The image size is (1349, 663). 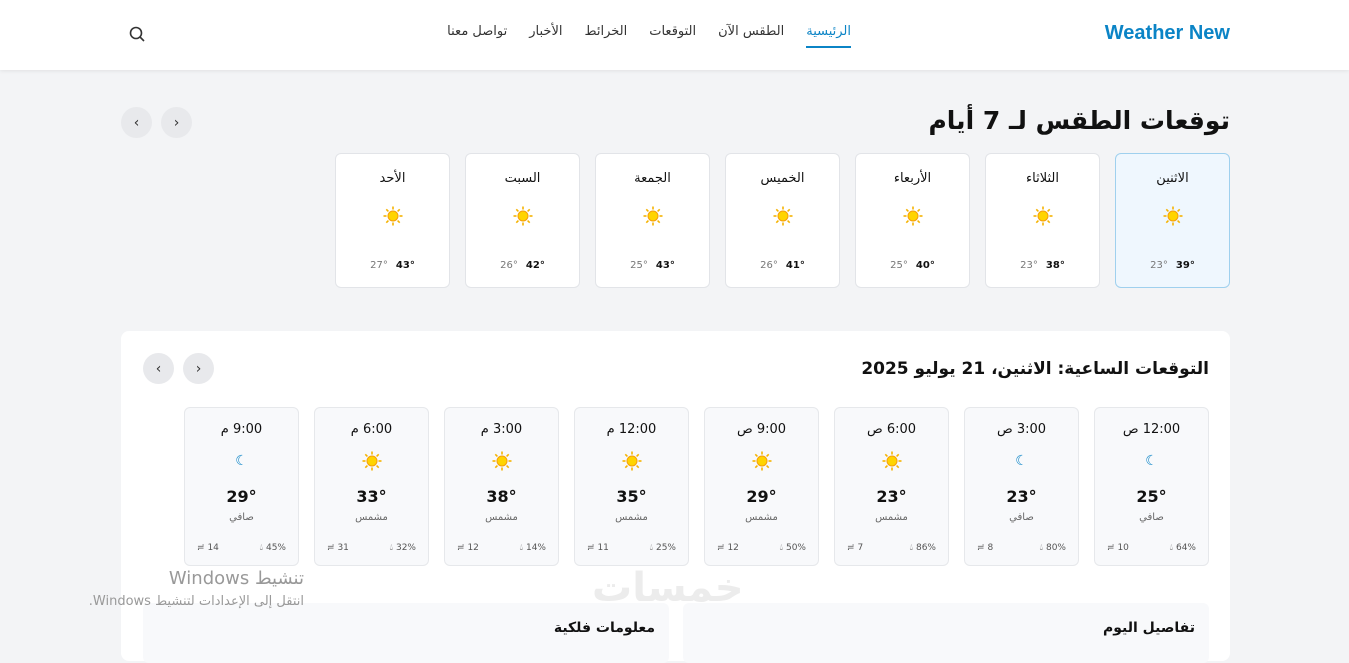 I want to click on day-name: الأحد, so click(x=392, y=178).